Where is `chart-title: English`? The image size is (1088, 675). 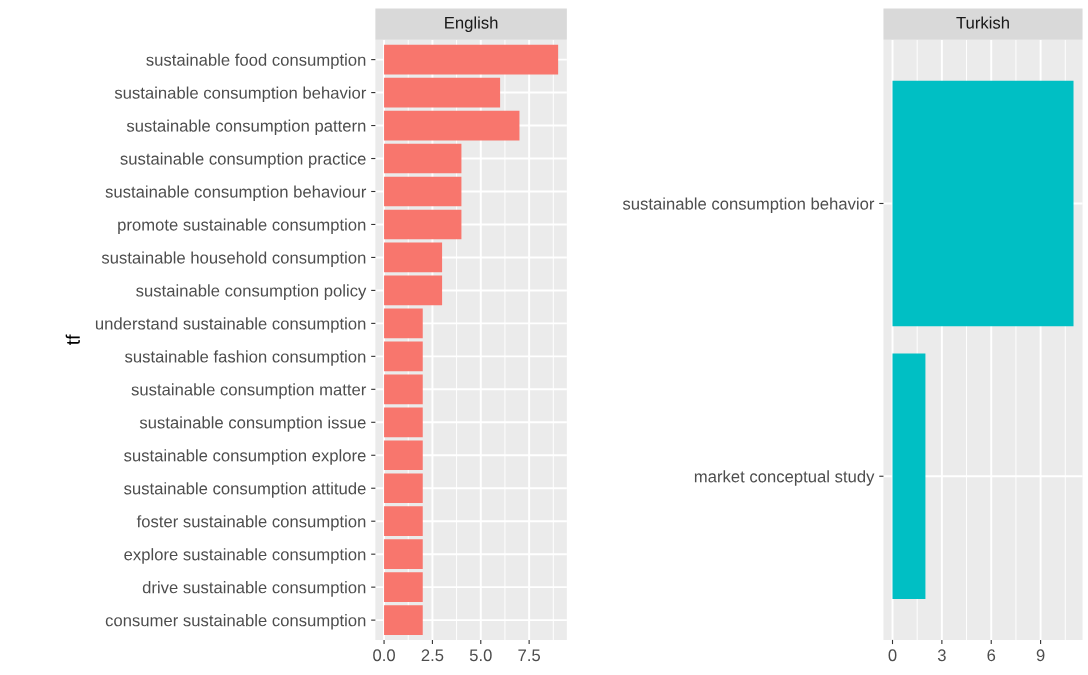 chart-title: English is located at coordinates (471, 24).